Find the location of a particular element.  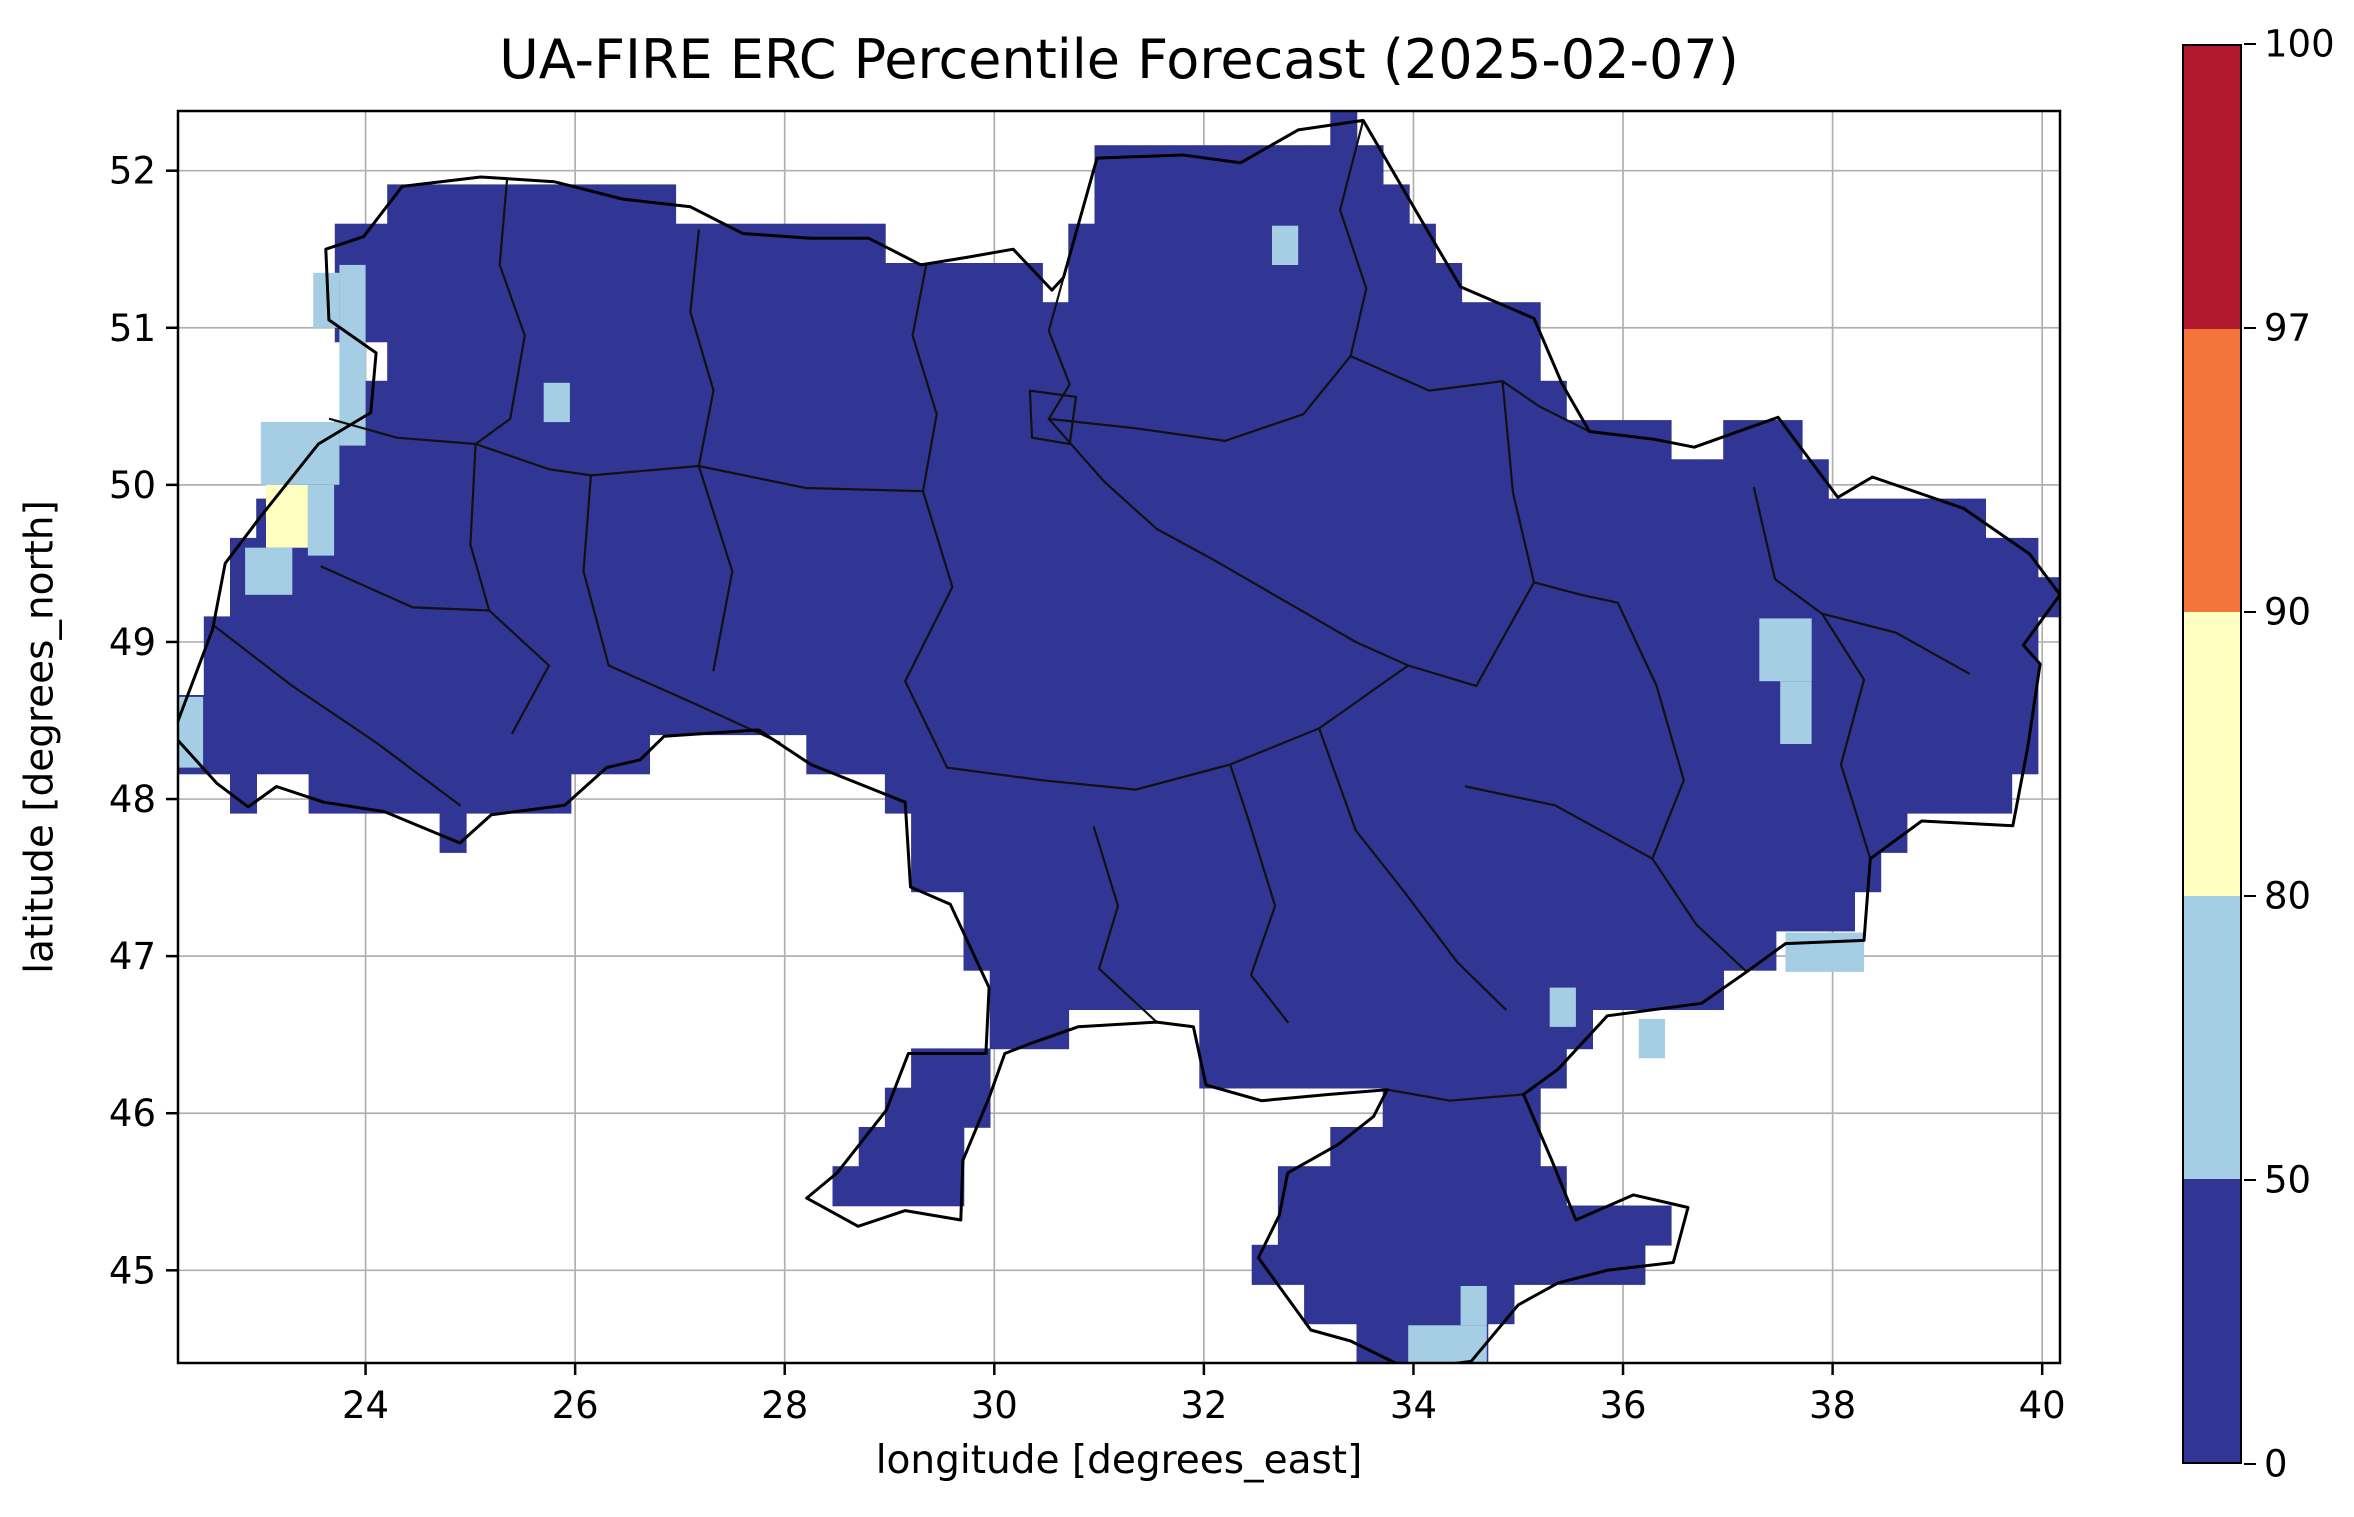

x-tick-label: 26 is located at coordinates (575, 1405).